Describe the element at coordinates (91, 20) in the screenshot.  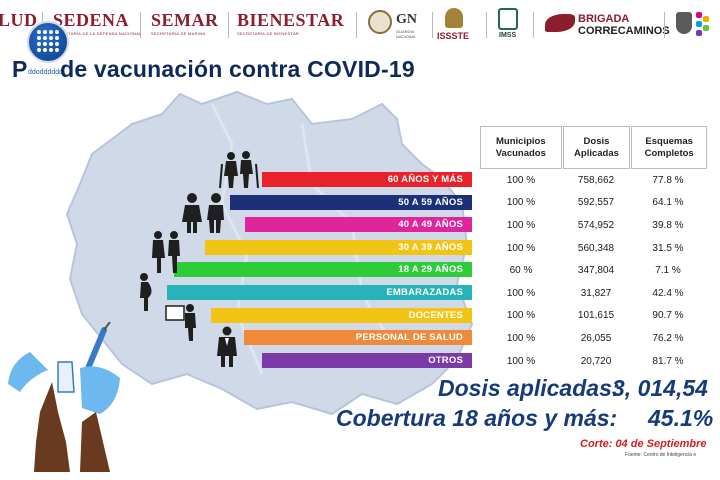
I see `sedena-logo: SEDENA` at that location.